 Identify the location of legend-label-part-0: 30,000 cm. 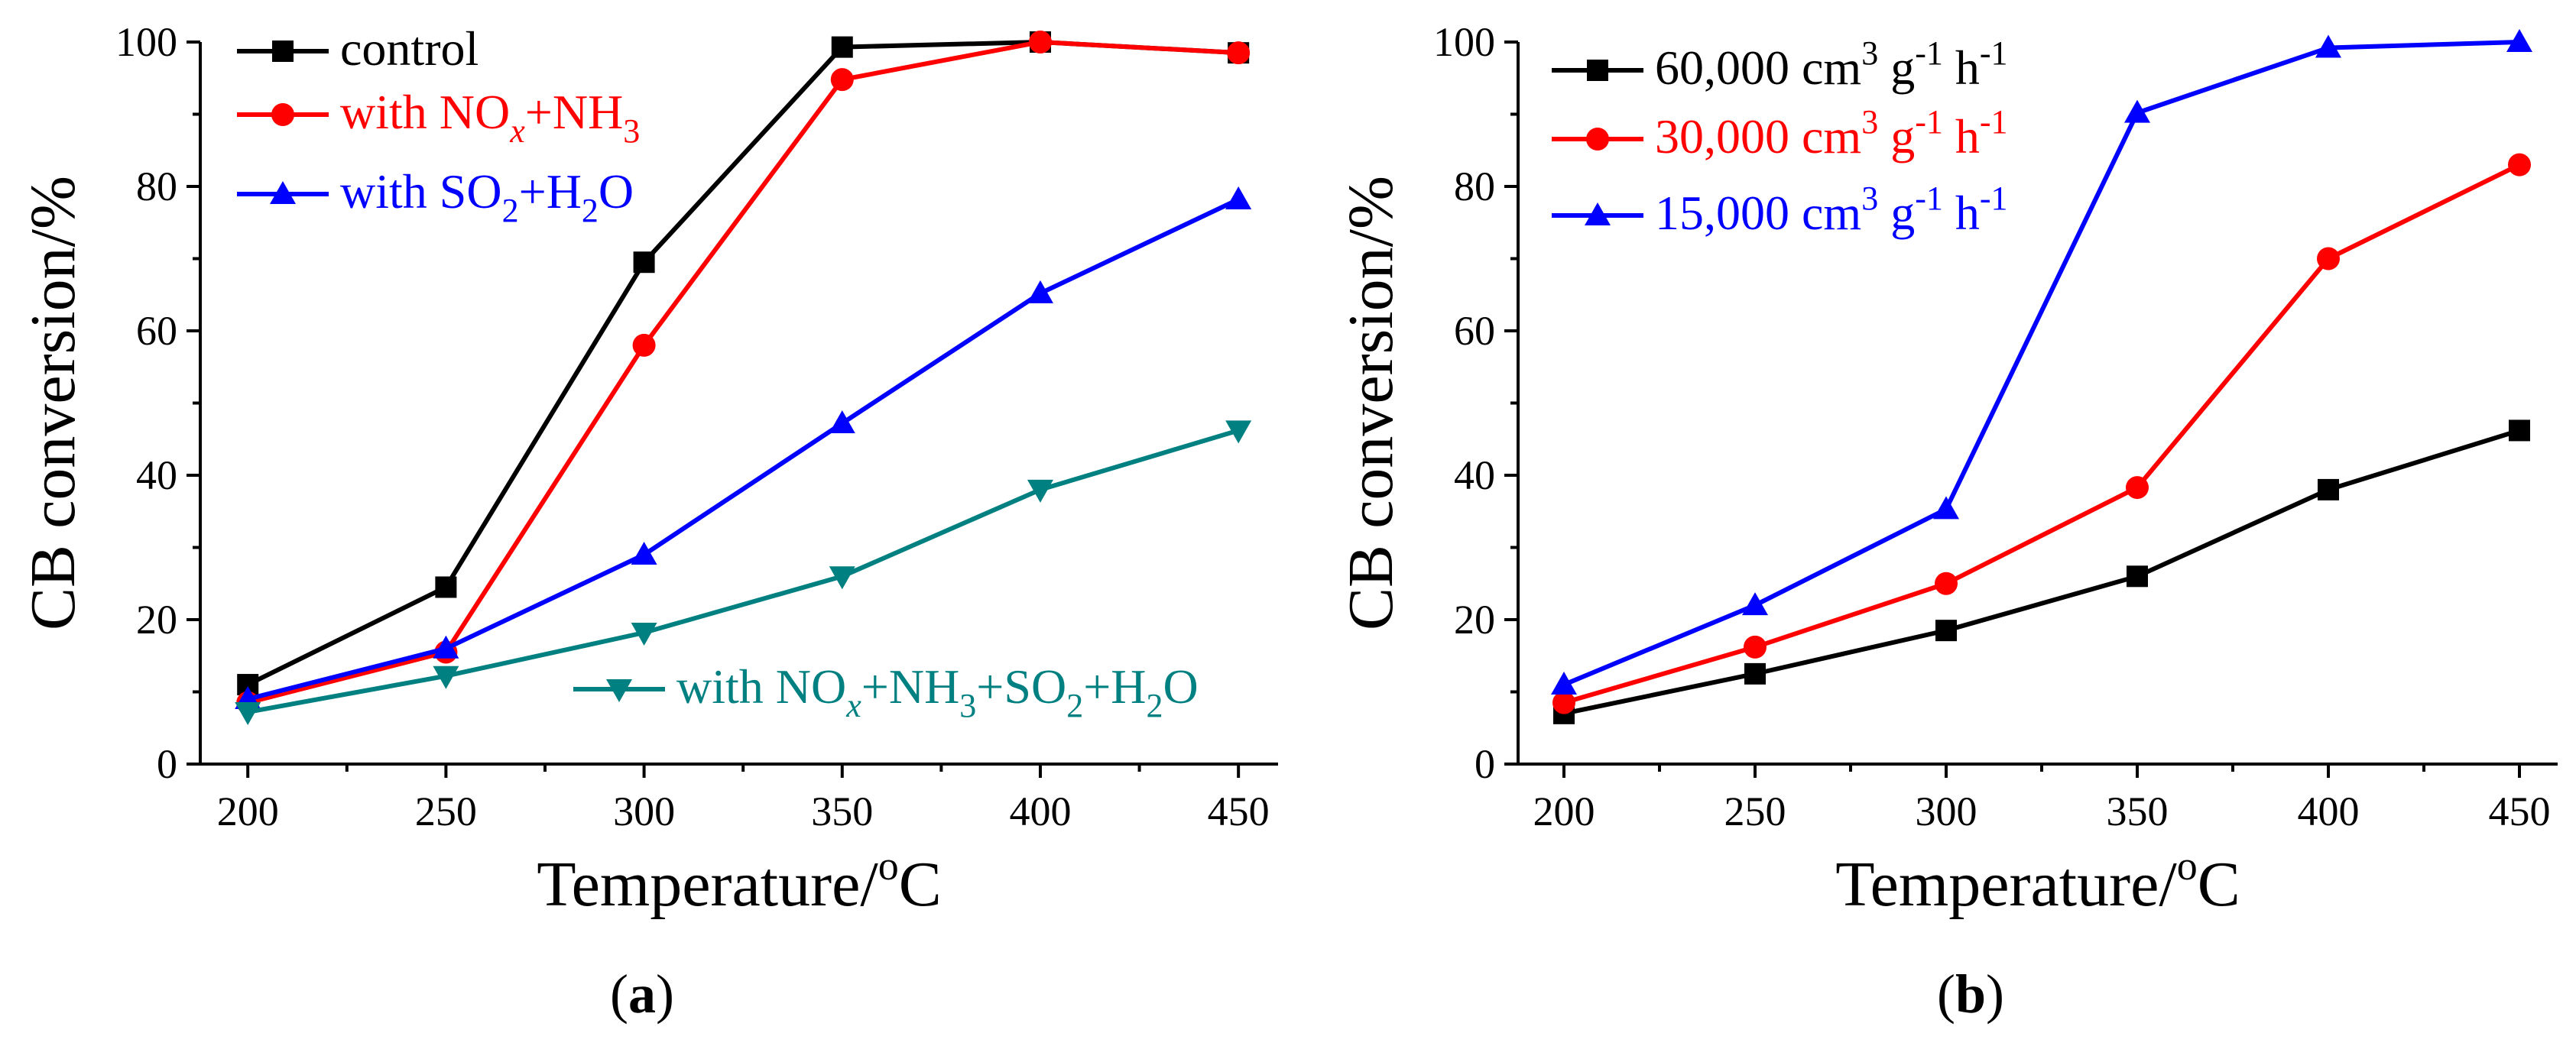
(1758, 136).